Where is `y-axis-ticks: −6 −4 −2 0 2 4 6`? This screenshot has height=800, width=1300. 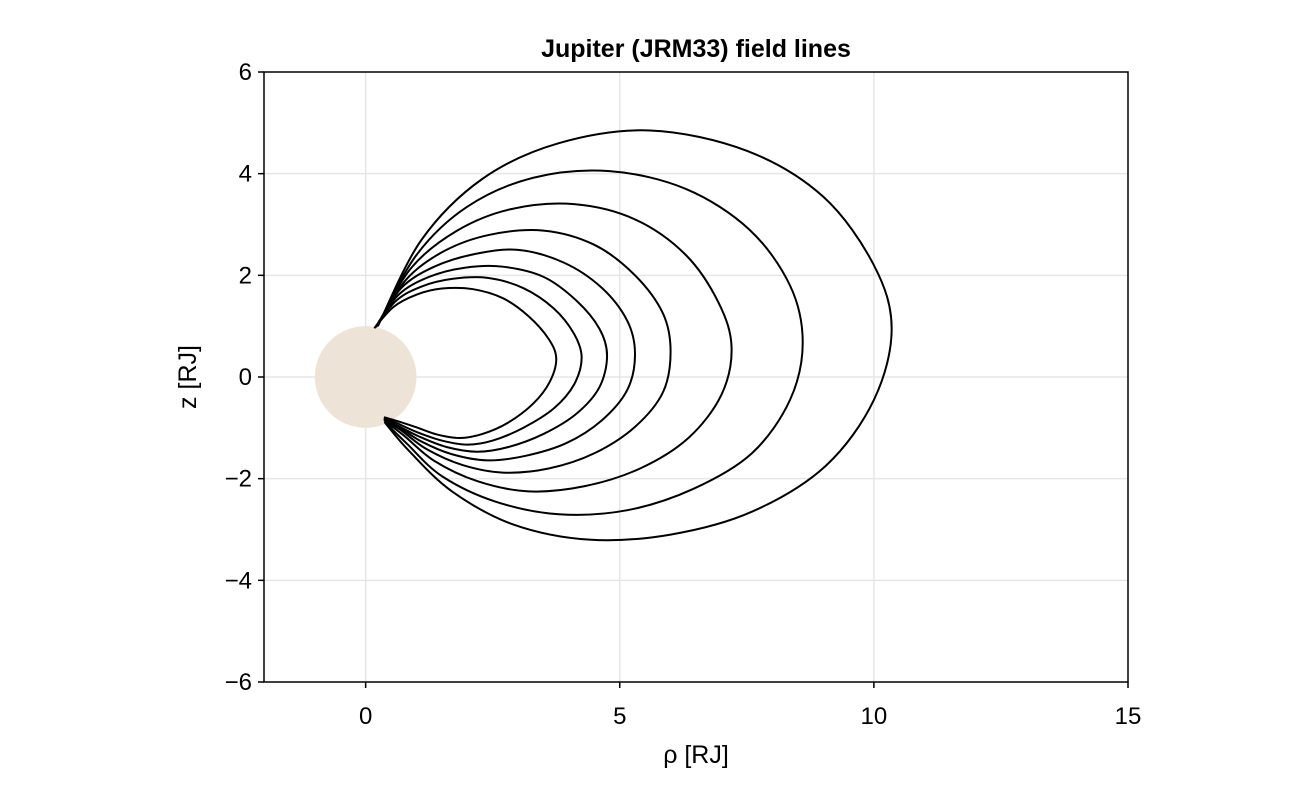 y-axis-ticks: −6 −4 −2 0 2 4 6 is located at coordinates (244, 377).